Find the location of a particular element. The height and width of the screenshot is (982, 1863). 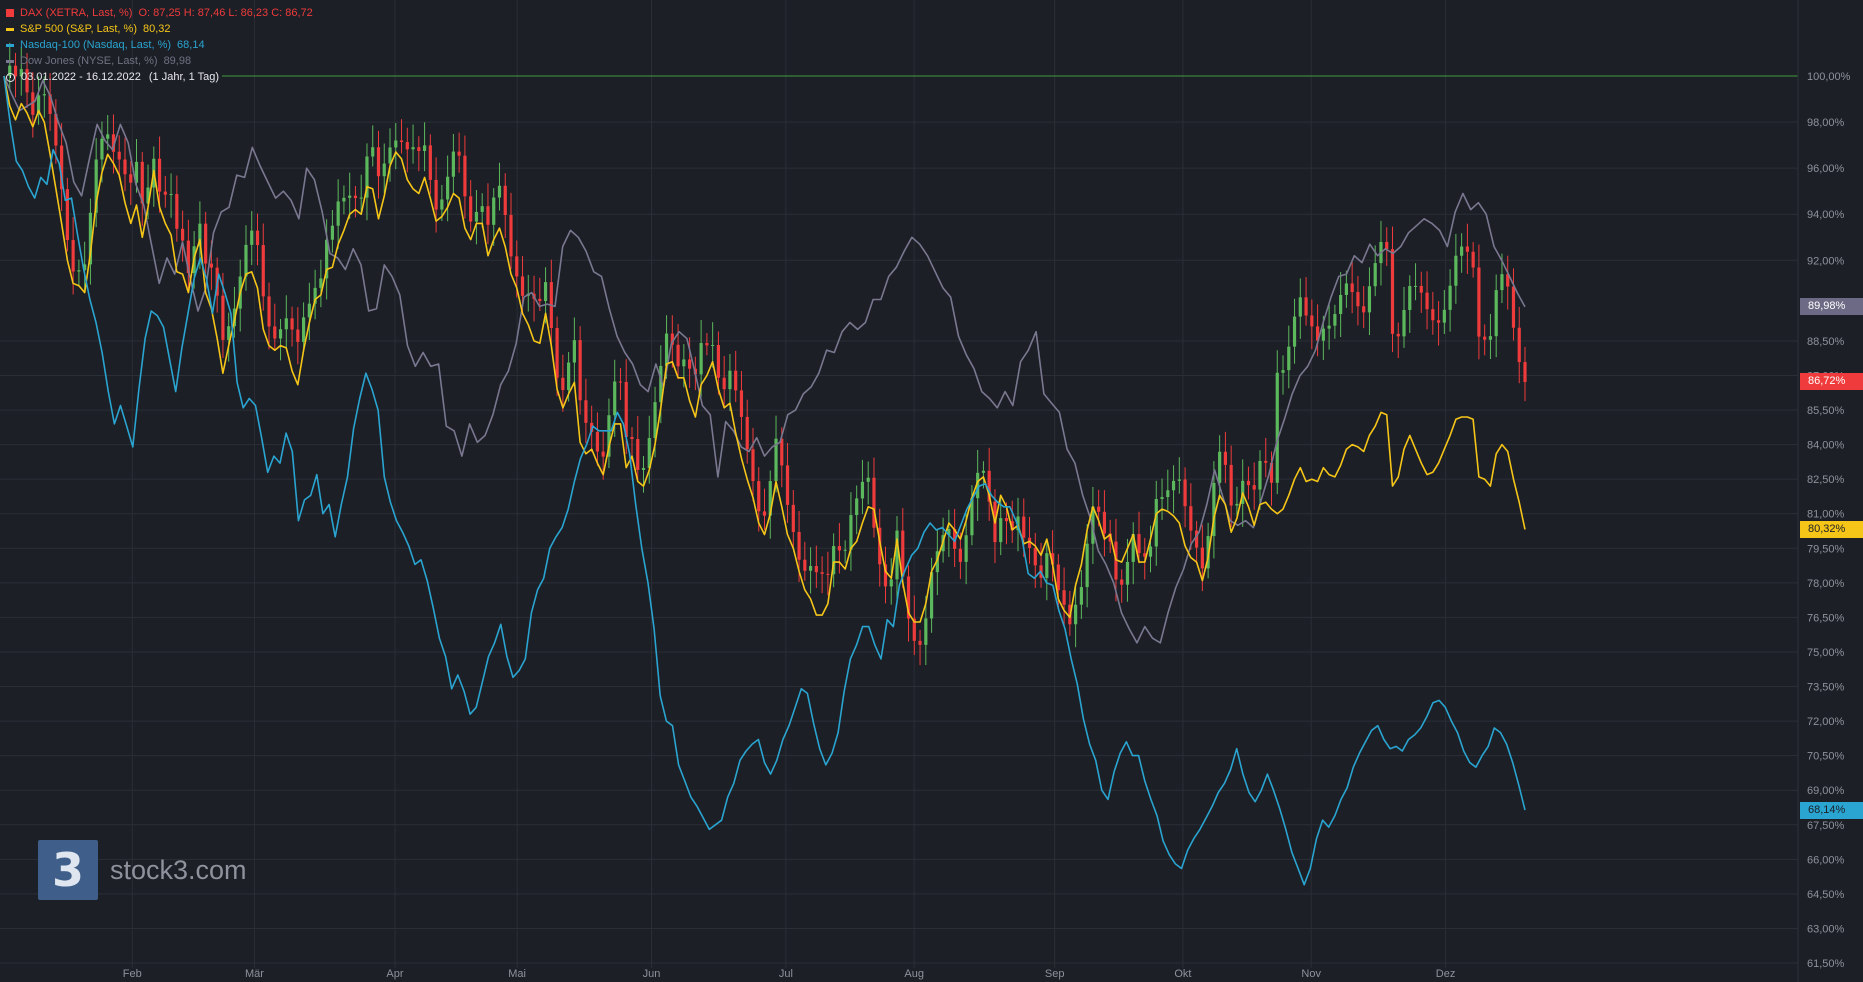

legend-value-dow: 89,98 is located at coordinates (177, 61).